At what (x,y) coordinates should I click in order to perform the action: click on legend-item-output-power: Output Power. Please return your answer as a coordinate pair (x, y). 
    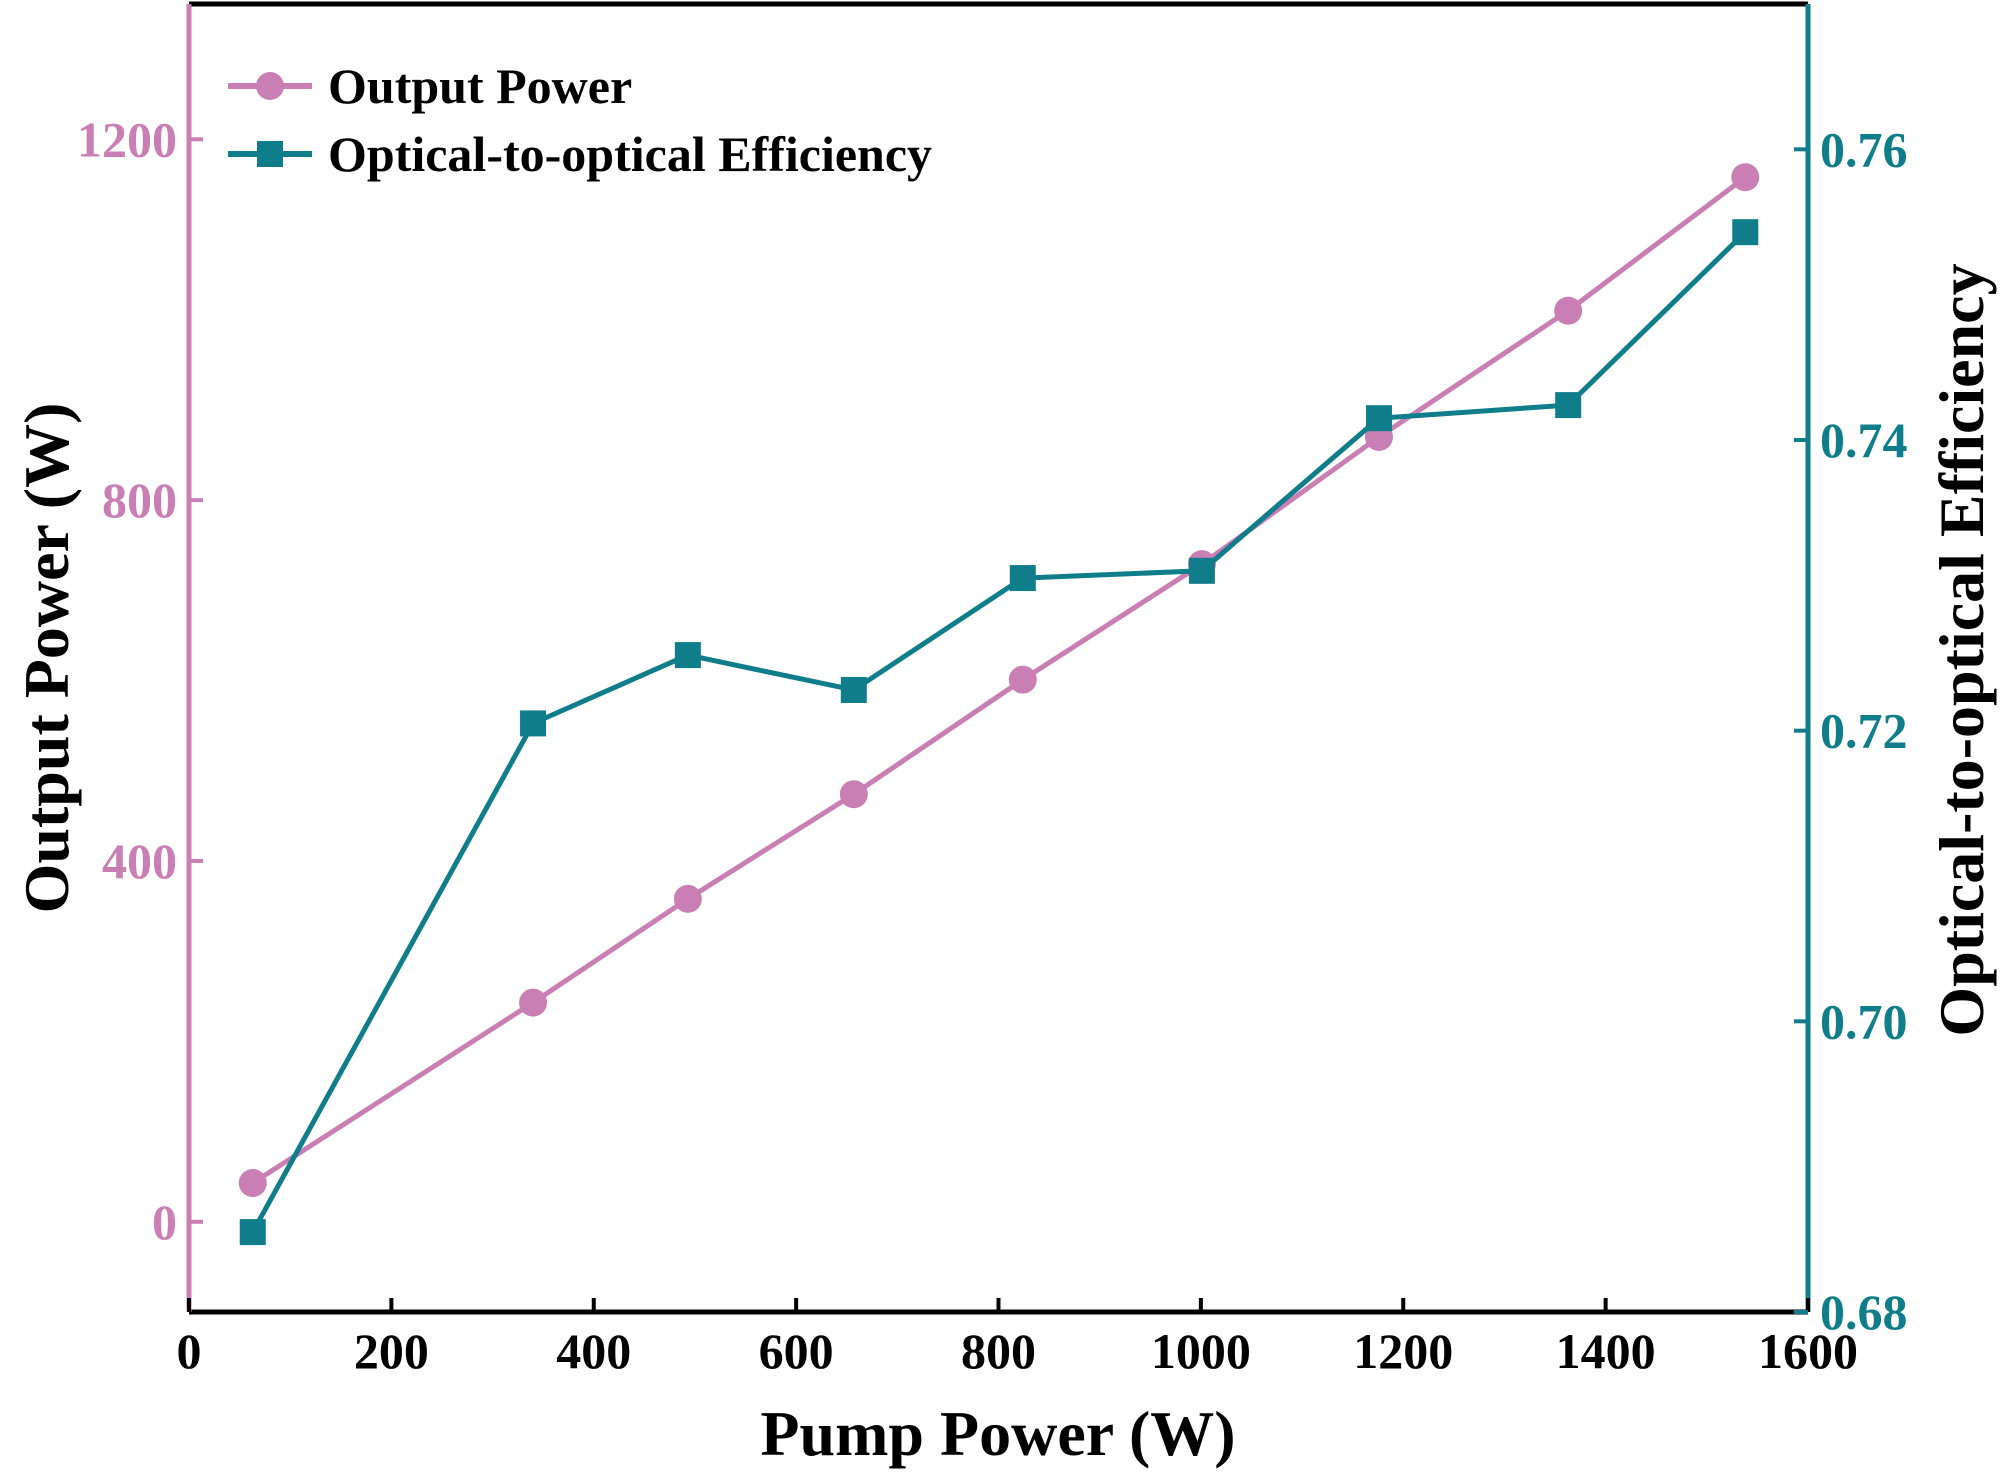
    Looking at the image, I should click on (430, 86).